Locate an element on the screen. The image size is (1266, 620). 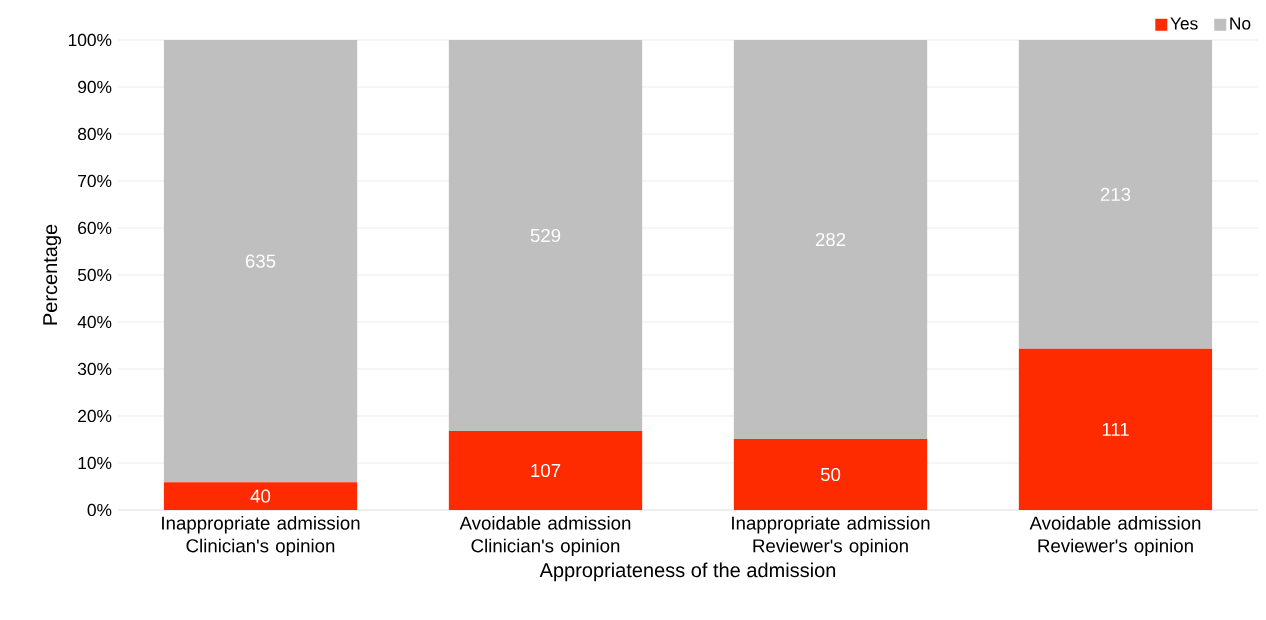
y-tick-label: 40% is located at coordinates (94, 322).